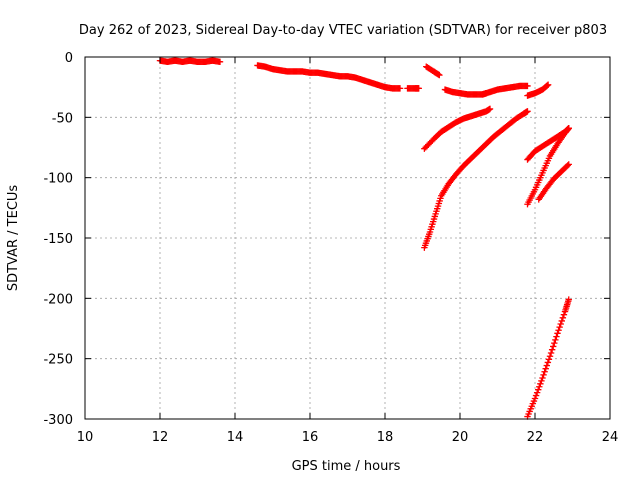 Image resolution: width=640 pixels, height=480 pixels. What do you see at coordinates (58, 179) in the screenshot?
I see `y-tick-label: -100` at bounding box center [58, 179].